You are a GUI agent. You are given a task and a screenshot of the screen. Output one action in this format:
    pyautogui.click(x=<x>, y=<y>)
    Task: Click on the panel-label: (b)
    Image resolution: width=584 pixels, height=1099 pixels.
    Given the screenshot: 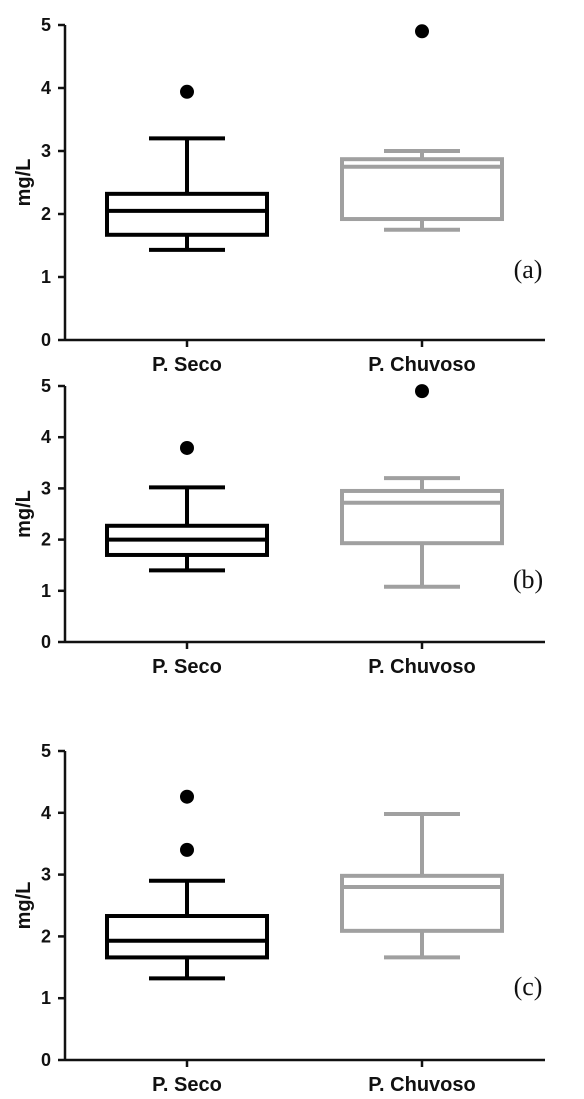 What is the action you would take?
    pyautogui.click(x=528, y=579)
    